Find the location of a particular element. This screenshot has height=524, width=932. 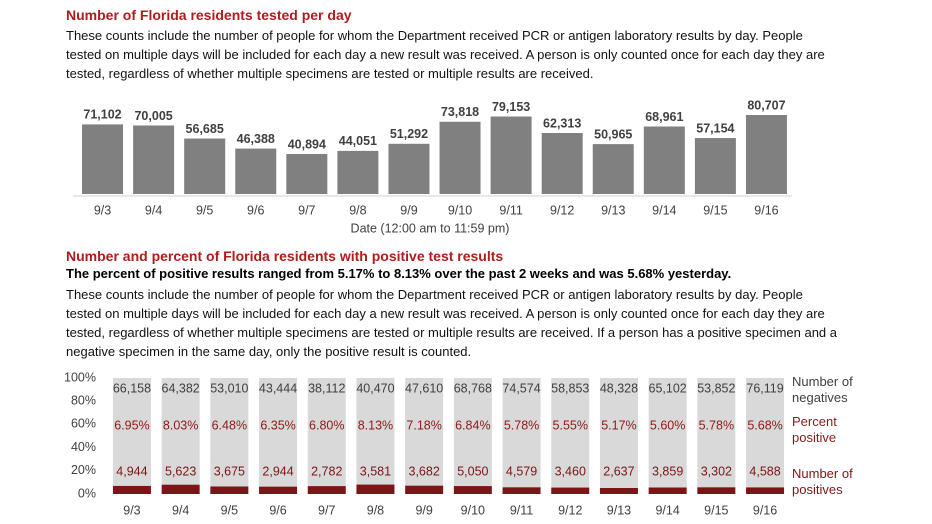

data-label: 56,685 is located at coordinates (205, 129).